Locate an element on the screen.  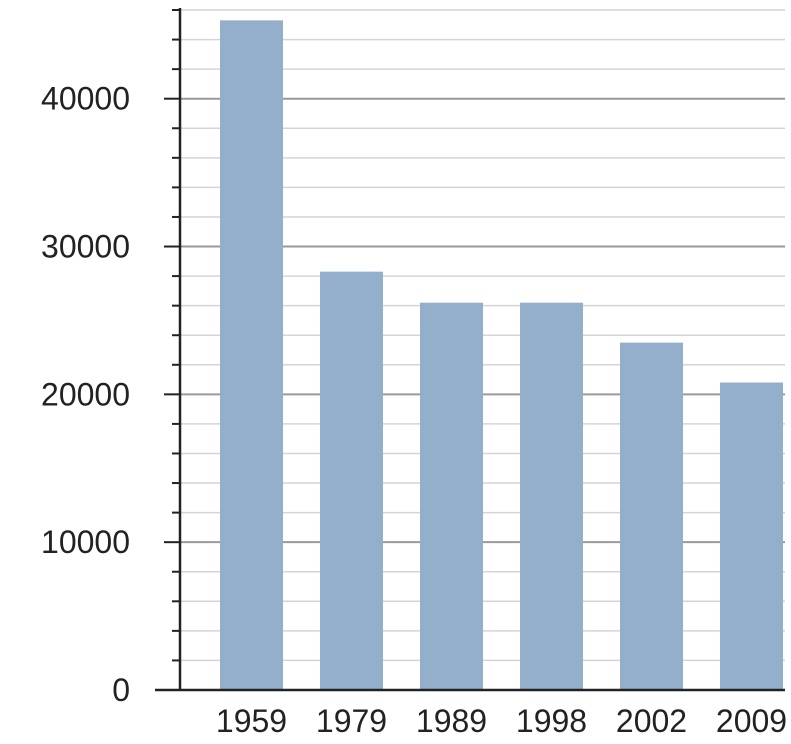
bar-1998 is located at coordinates (551, 496).